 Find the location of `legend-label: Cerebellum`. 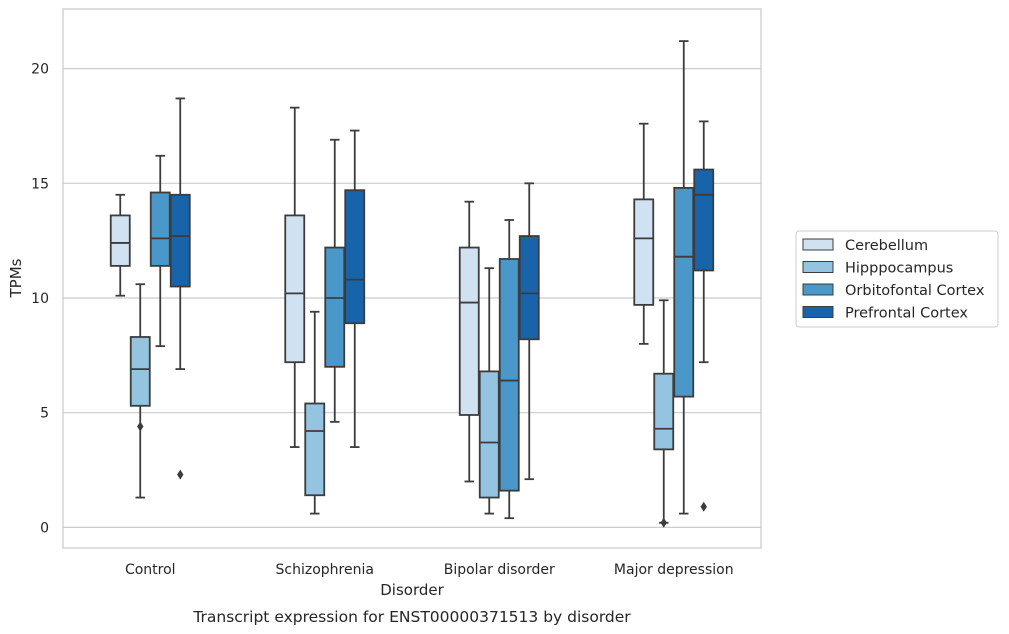

legend-label: Cerebellum is located at coordinates (886, 246).